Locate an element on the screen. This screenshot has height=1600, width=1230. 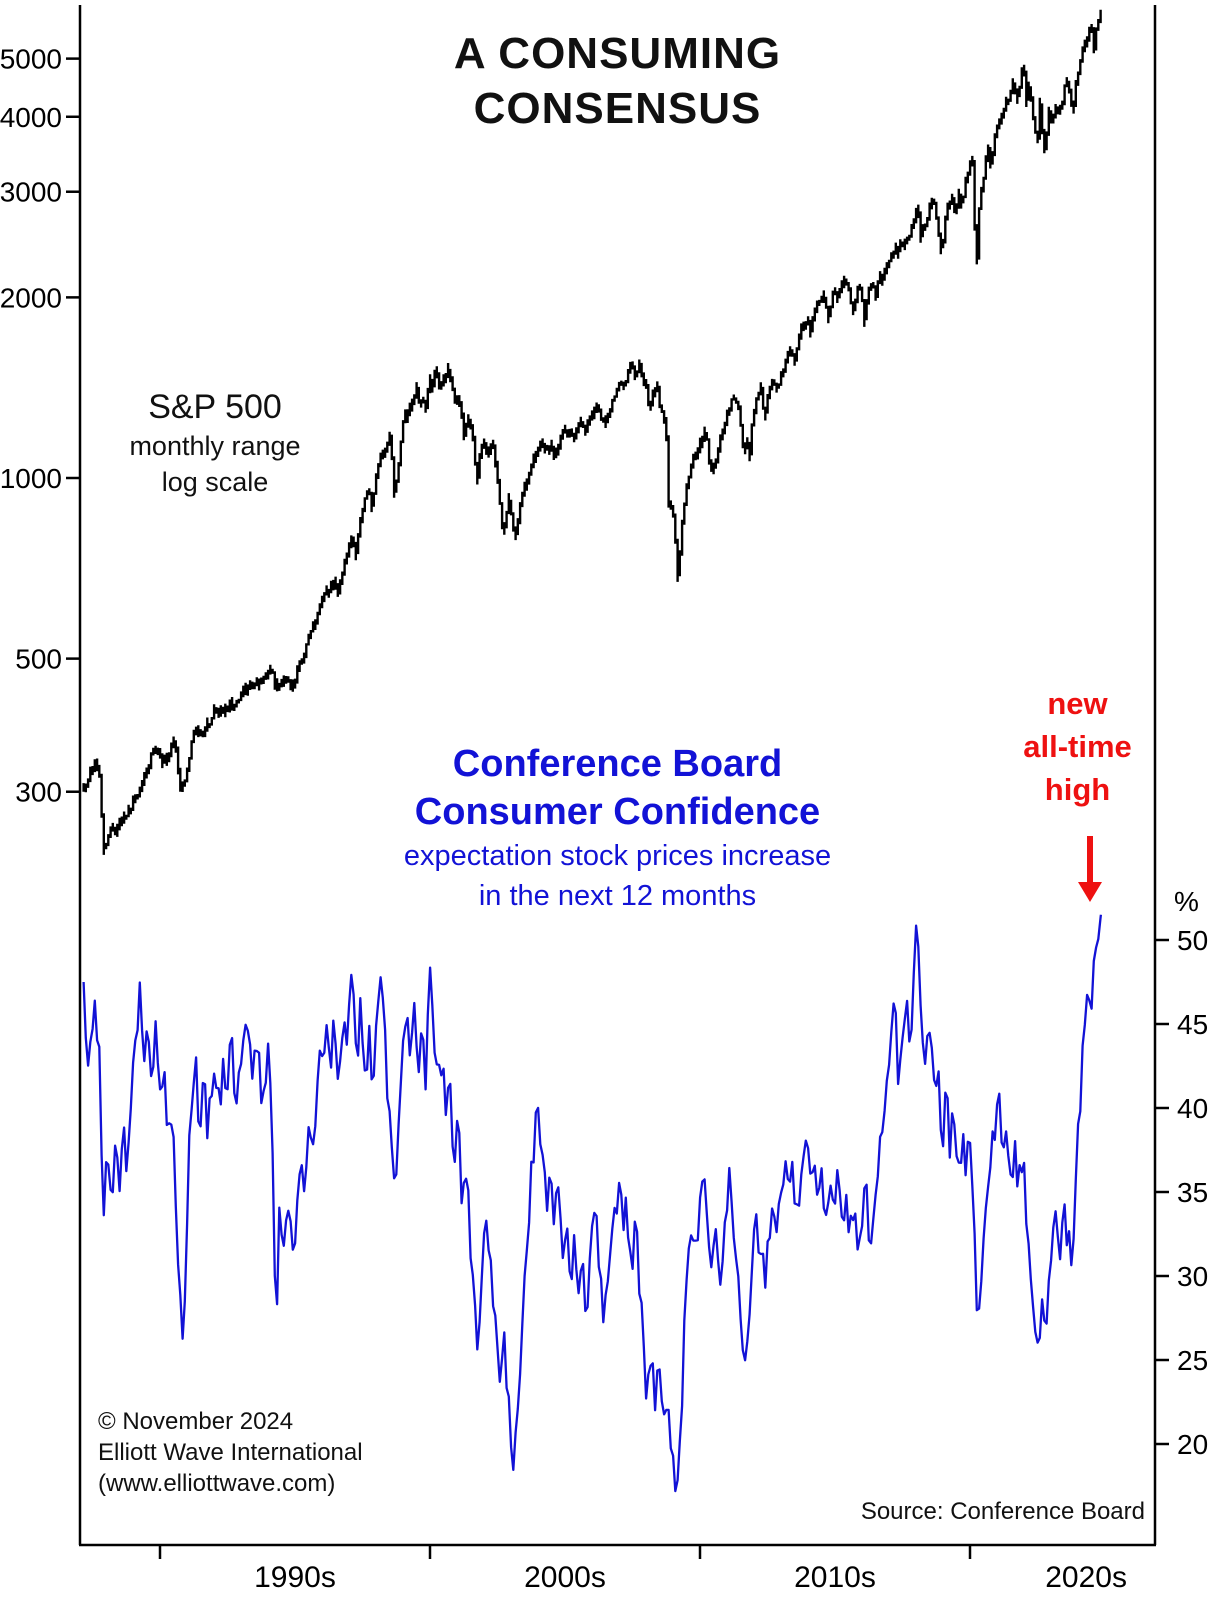
source-label: Source: Conference Board is located at coordinates (1002, 1511).